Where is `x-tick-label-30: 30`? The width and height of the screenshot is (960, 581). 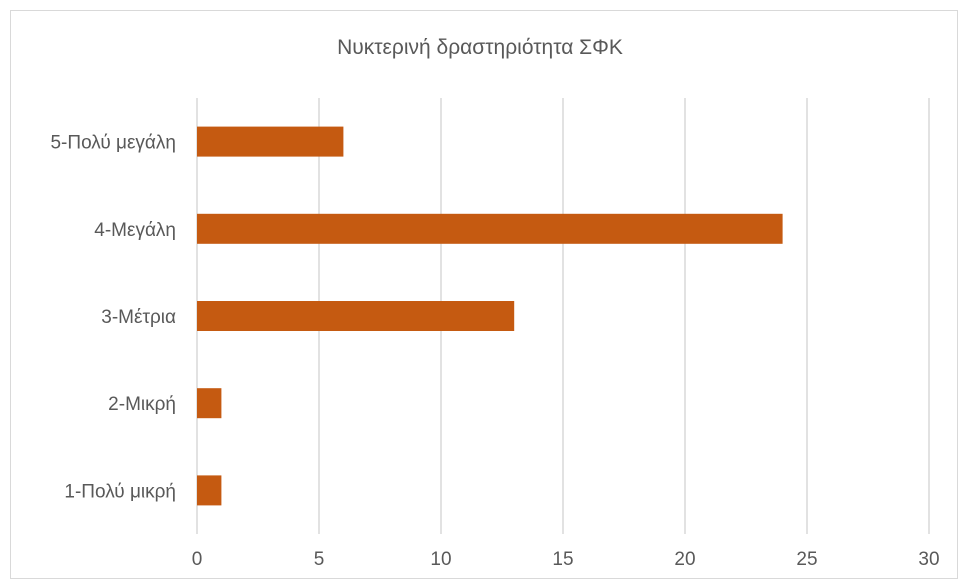
x-tick-label-30: 30 is located at coordinates (928, 559).